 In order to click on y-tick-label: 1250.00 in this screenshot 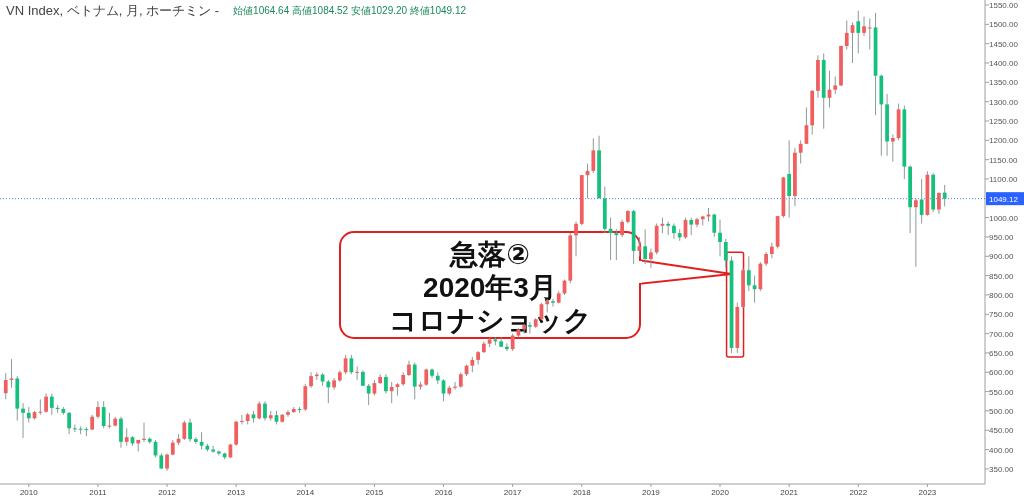, I will do `click(1004, 121)`.